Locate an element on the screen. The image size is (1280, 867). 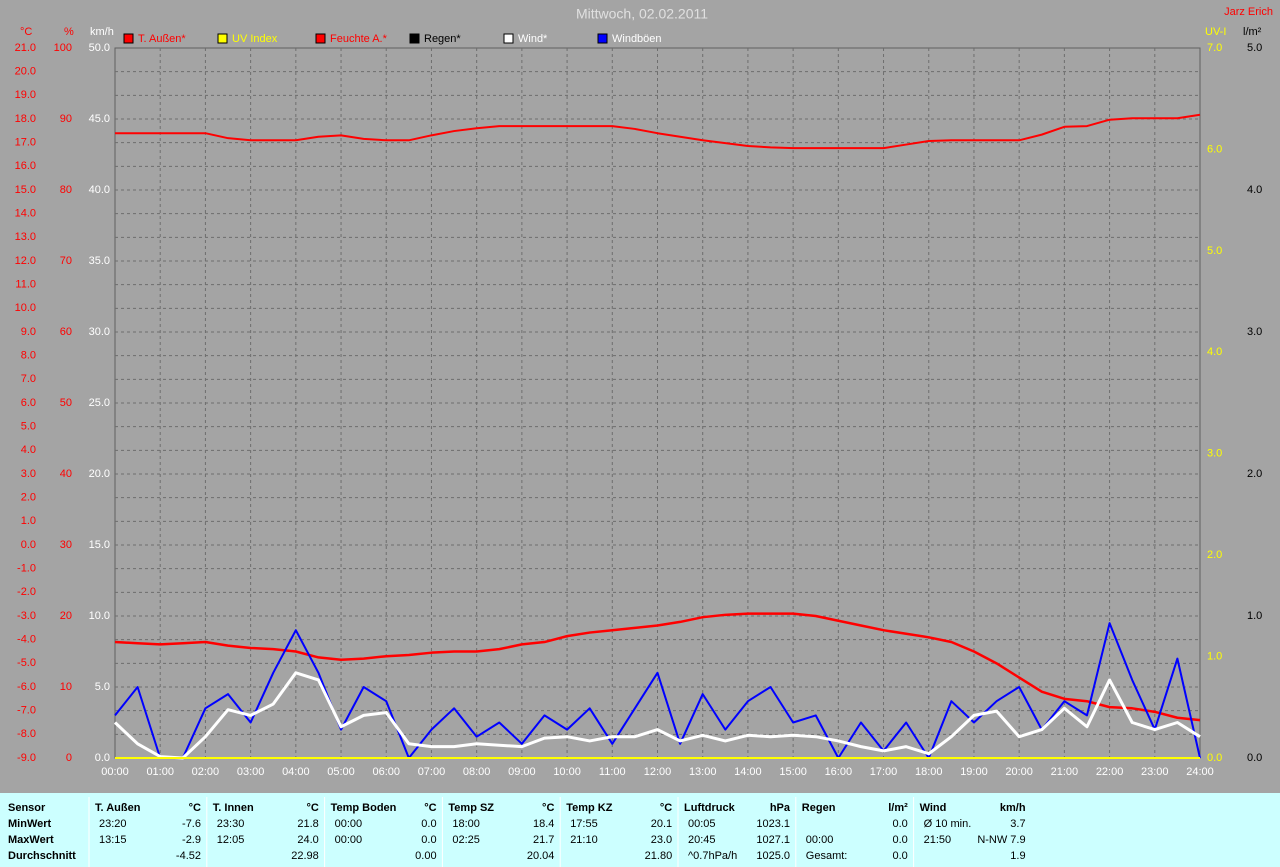
y-tick-label: 90 is located at coordinates (66, 119).